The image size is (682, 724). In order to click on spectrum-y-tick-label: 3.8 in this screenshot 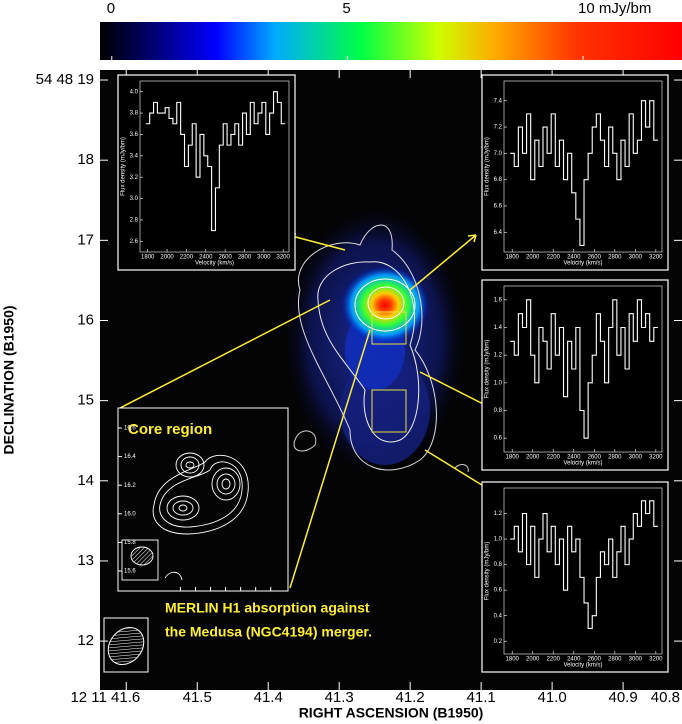, I will do `click(134, 114)`.